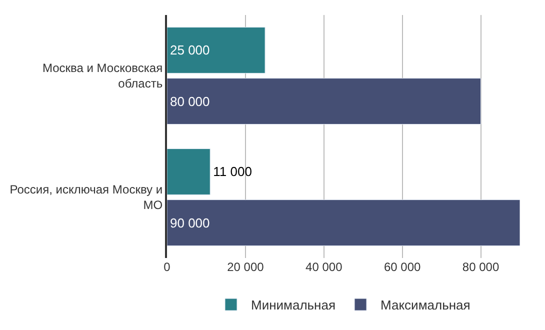 The height and width of the screenshot is (330, 545). What do you see at coordinates (425, 305) in the screenshot?
I see `legend-label: Максимальная` at bounding box center [425, 305].